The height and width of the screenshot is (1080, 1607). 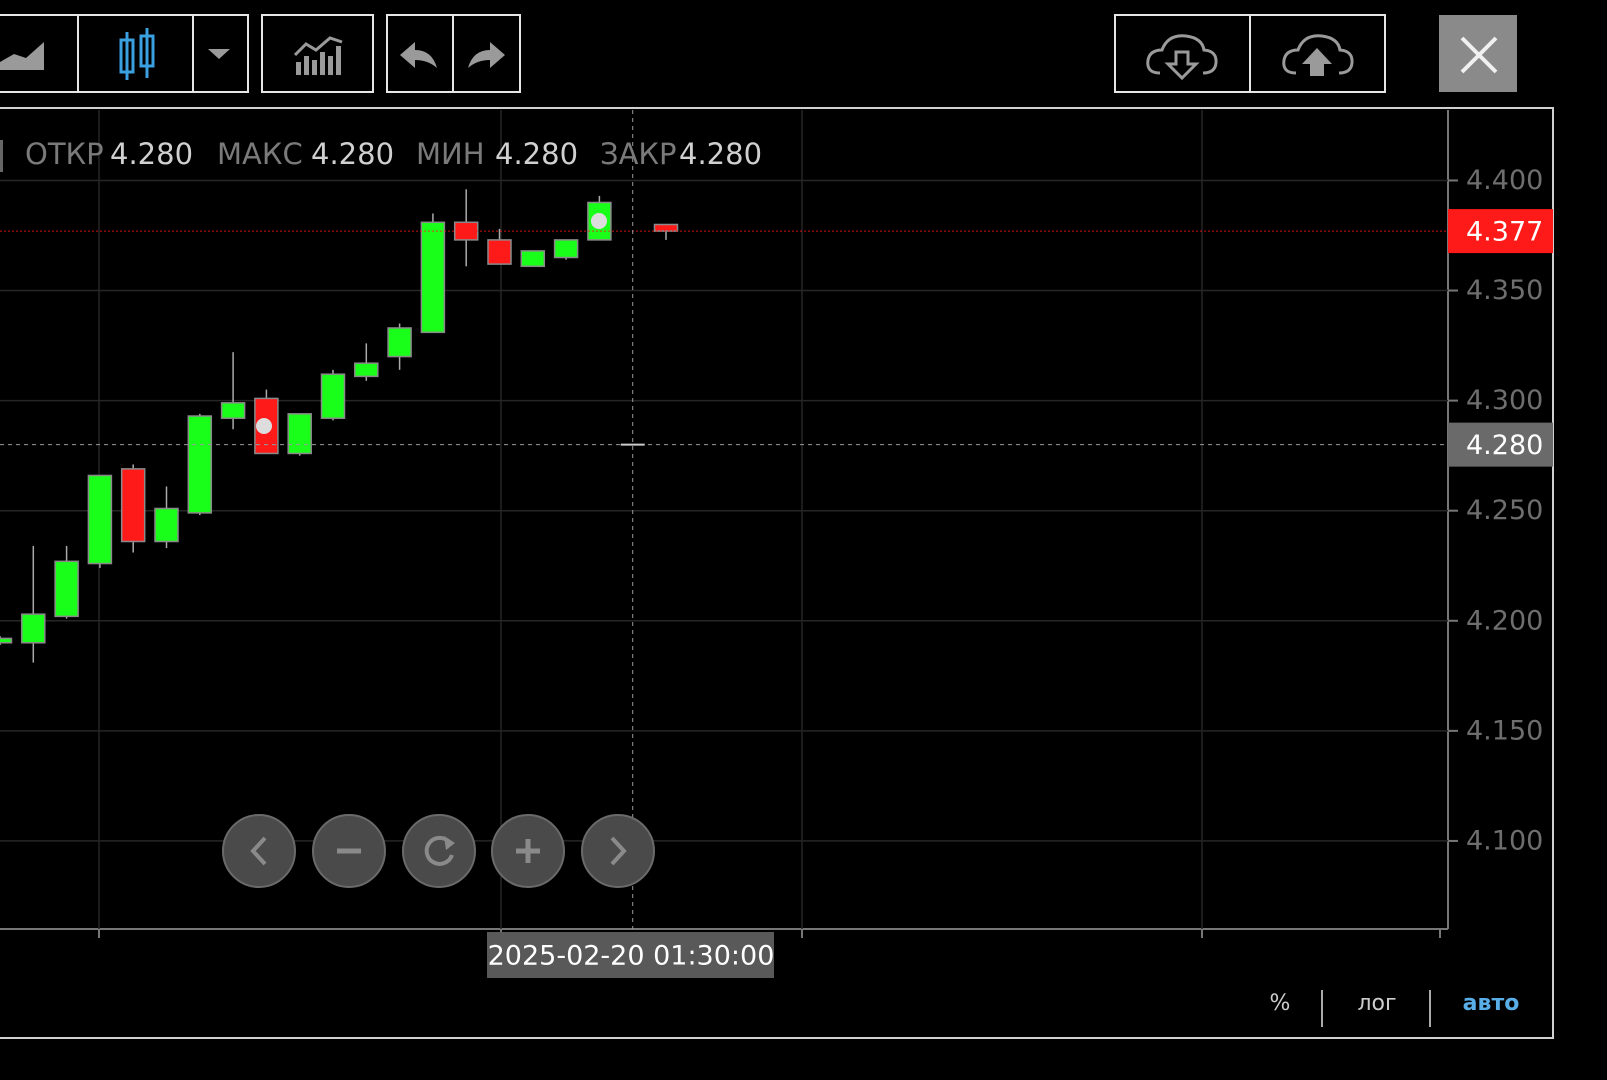 I want to click on last-price-tag, so click(x=1500, y=231).